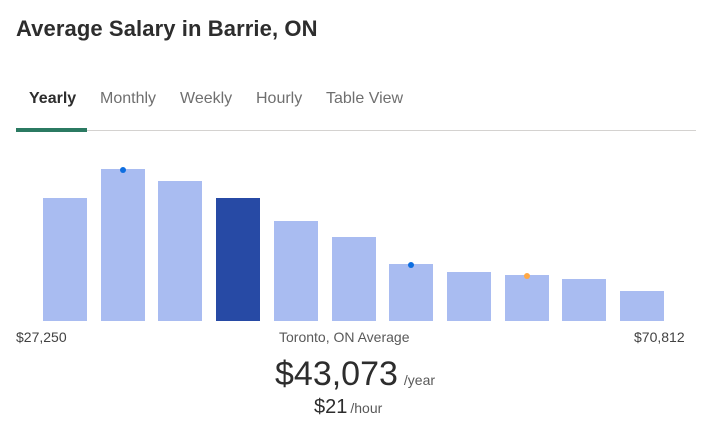 Image resolution: width=711 pixels, height=435 pixels. What do you see at coordinates (356, 130) in the screenshot?
I see `tabs-divider` at bounding box center [356, 130].